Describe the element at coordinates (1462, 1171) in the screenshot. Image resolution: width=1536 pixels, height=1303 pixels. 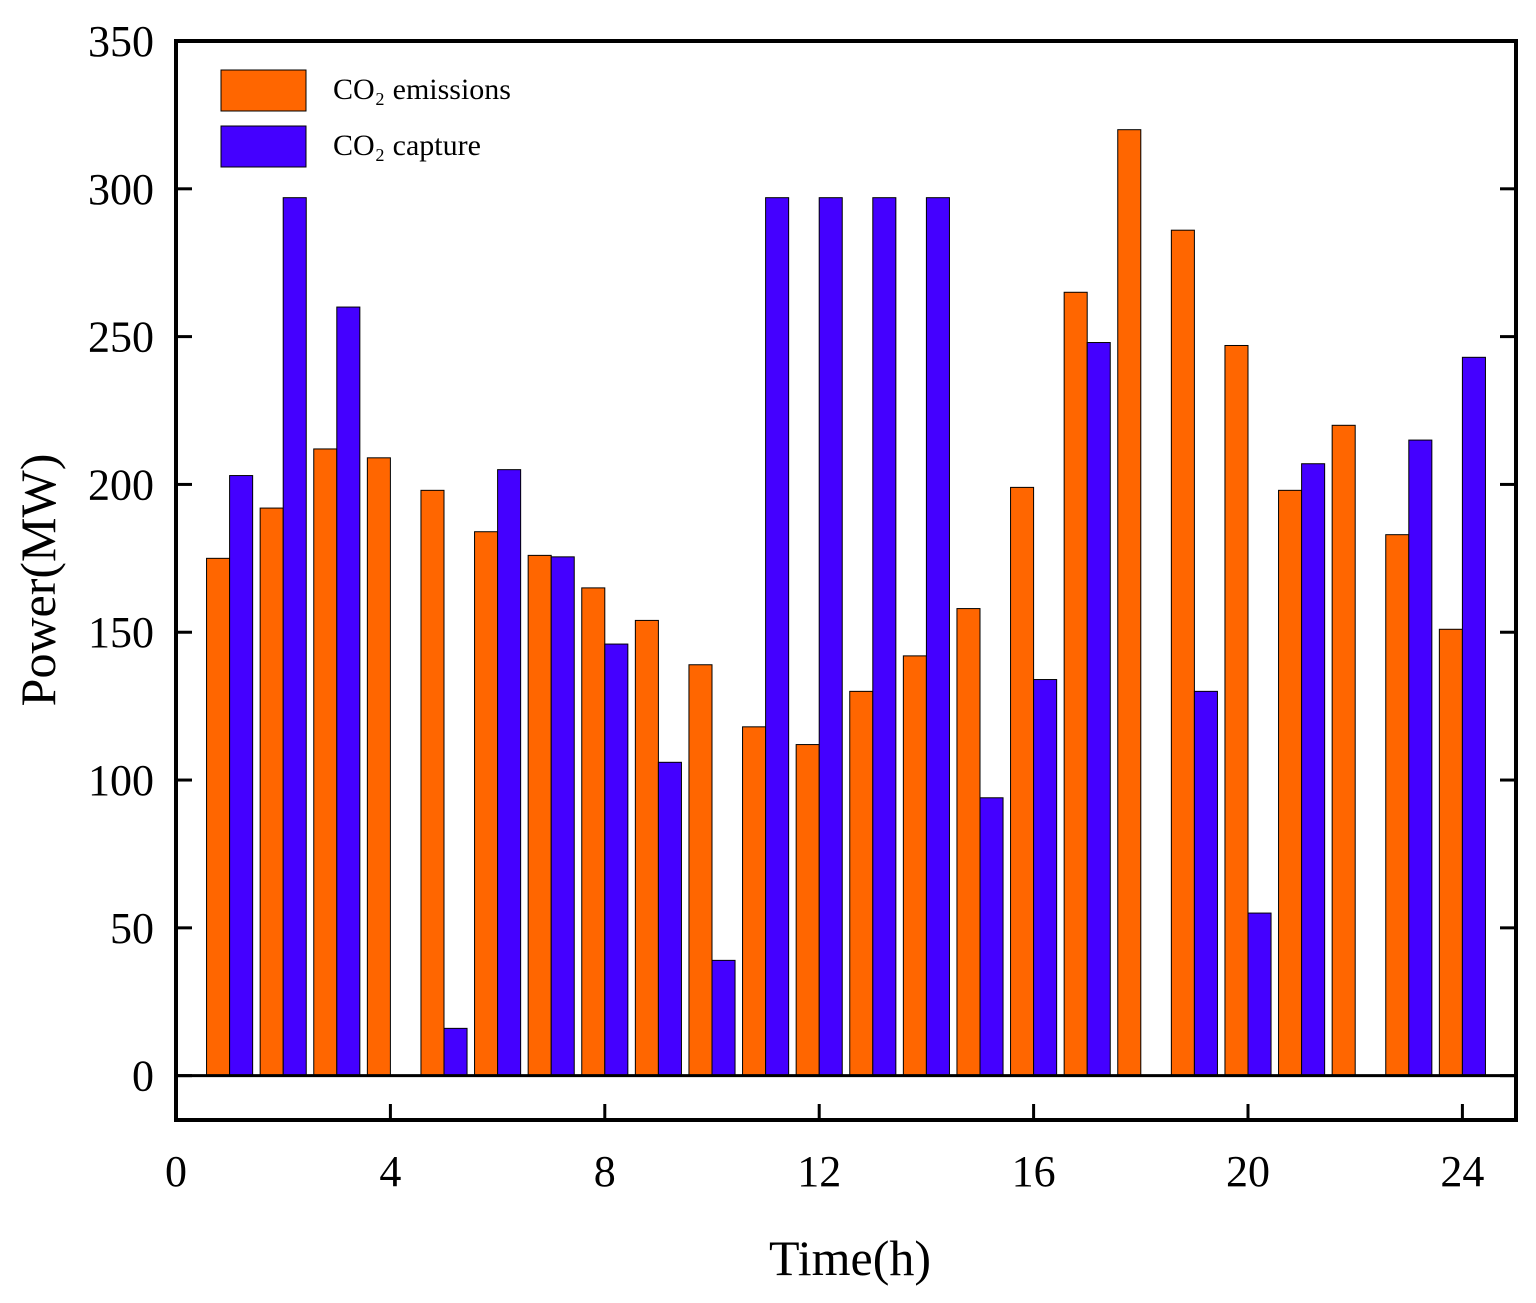
I see `x-tick-label: 24` at that location.